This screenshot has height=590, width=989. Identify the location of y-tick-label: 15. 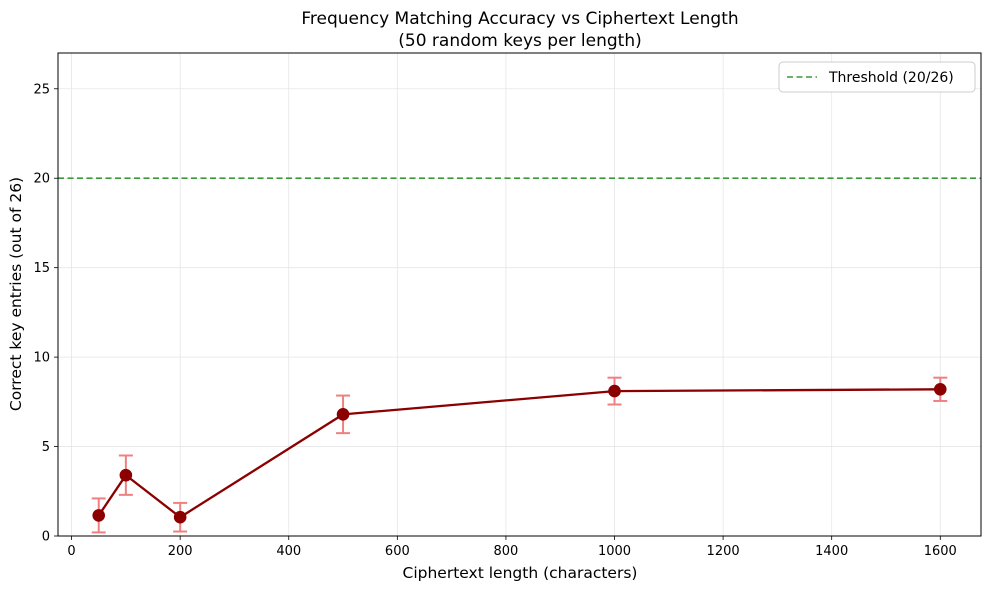
(41, 268).